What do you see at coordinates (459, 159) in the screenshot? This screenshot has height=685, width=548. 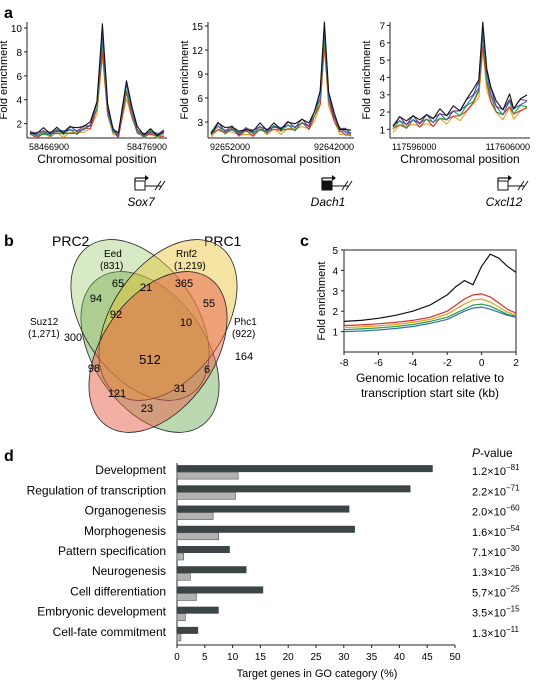 I see `panel-a-chart3-xlabel: Chromosomal position` at bounding box center [459, 159].